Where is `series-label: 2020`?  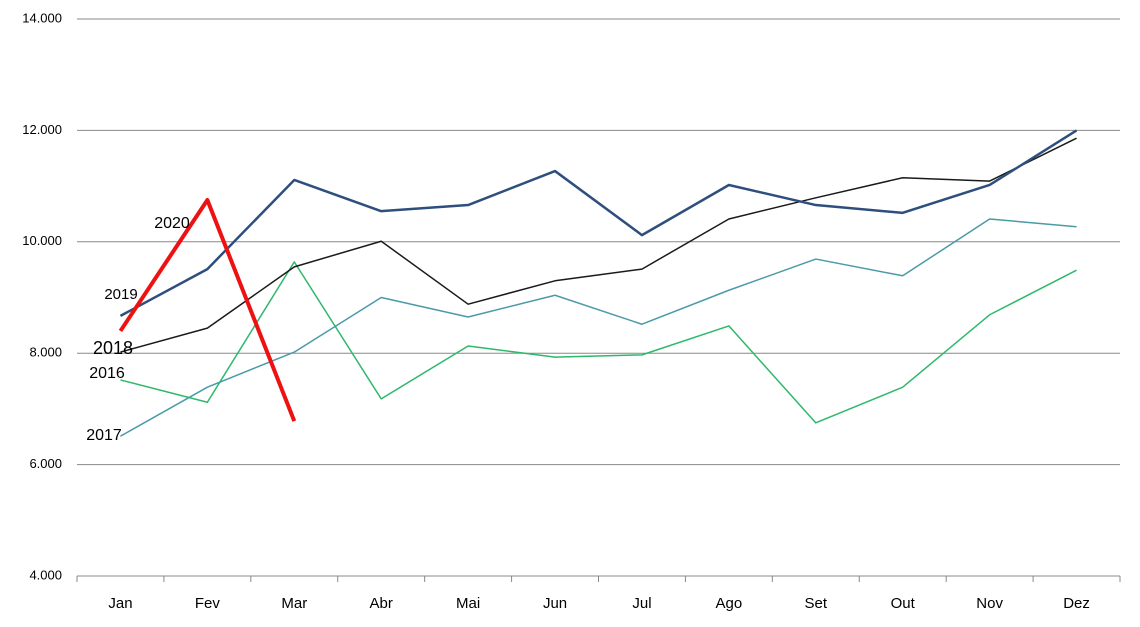 series-label: 2020 is located at coordinates (172, 223).